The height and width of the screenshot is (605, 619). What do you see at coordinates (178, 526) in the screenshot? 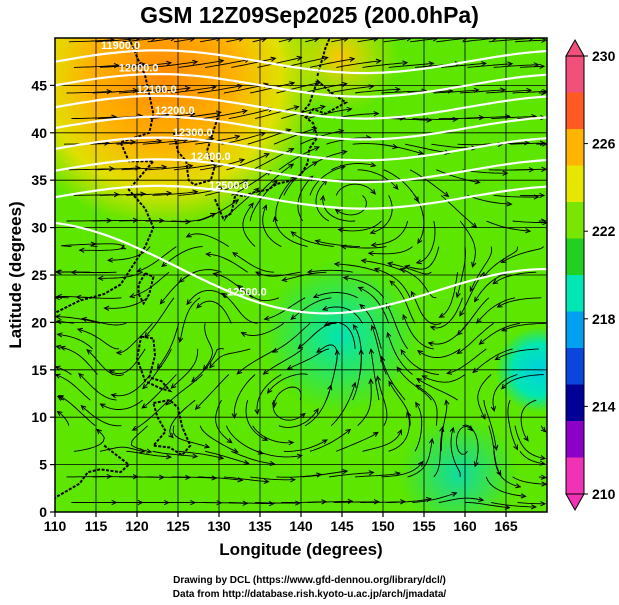
I see `x-tick-label: 125` at bounding box center [178, 526].